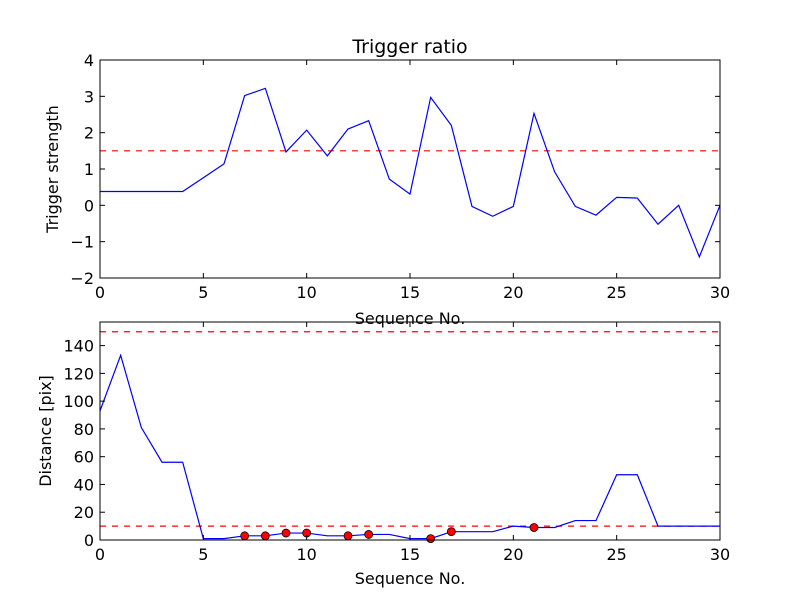  I want to click on bottom-y-tick-label: 100, so click(78, 401).